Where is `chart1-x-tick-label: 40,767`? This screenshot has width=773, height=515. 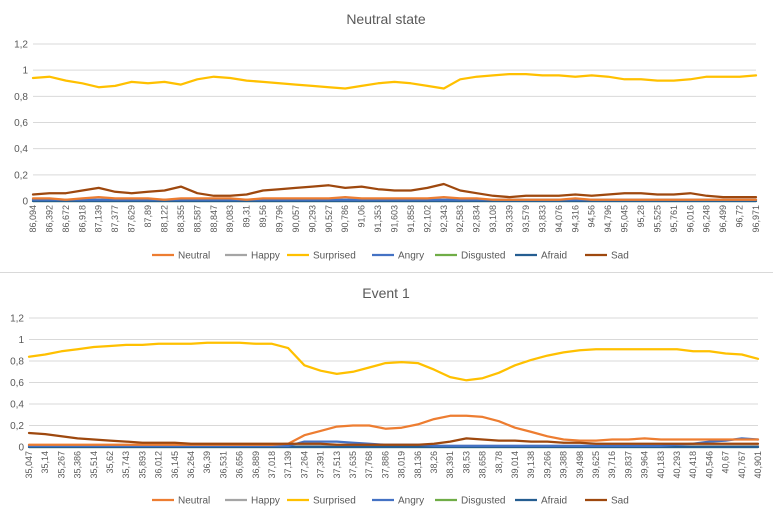 chart1-x-tick-label: 40,767 is located at coordinates (742, 465).